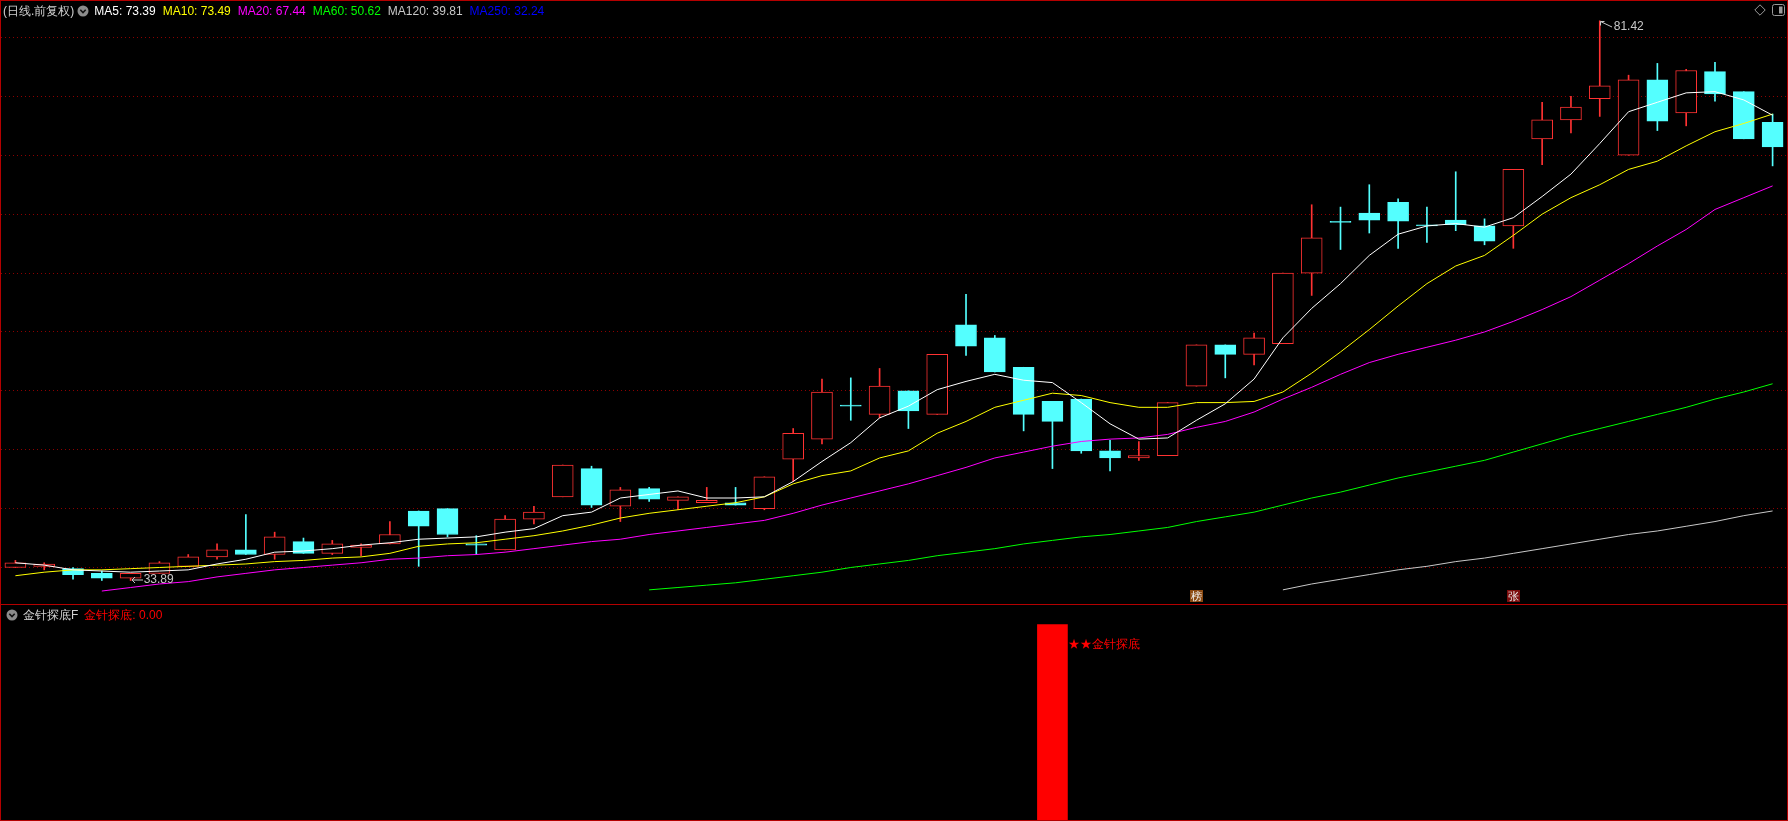  What do you see at coordinates (196, 11) in the screenshot?
I see `text: MA10: 73.49` at bounding box center [196, 11].